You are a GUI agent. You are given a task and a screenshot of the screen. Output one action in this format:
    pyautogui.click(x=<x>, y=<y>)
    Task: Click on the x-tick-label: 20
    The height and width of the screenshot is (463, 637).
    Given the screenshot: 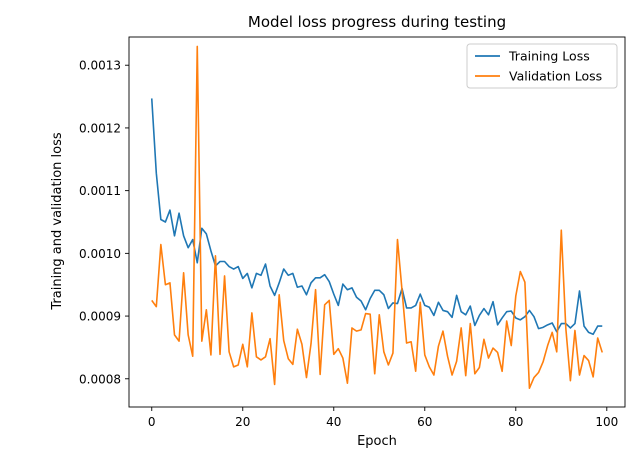 What is the action you would take?
    pyautogui.click(x=242, y=422)
    